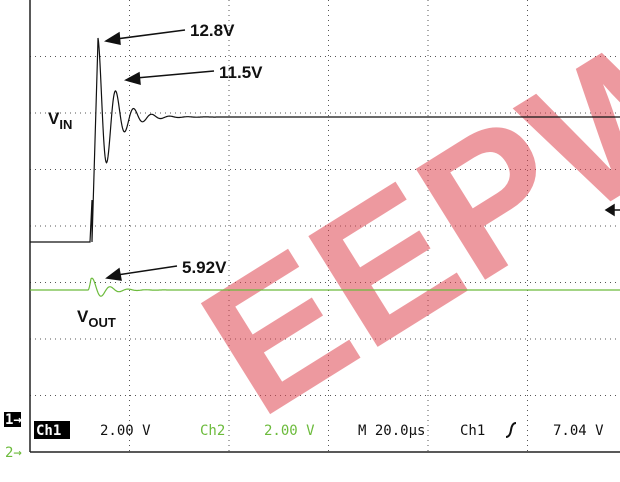 Image resolution: width=620 pixels, height=482 pixels. I want to click on ch1-marker-box, so click(12, 419).